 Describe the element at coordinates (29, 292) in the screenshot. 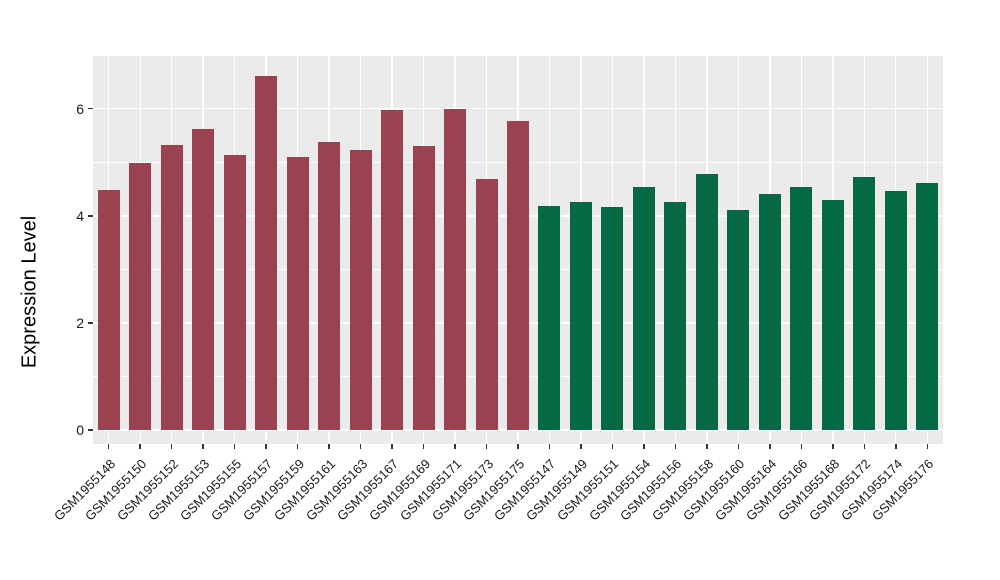

I see `y-axis-title: Expression Level` at that location.